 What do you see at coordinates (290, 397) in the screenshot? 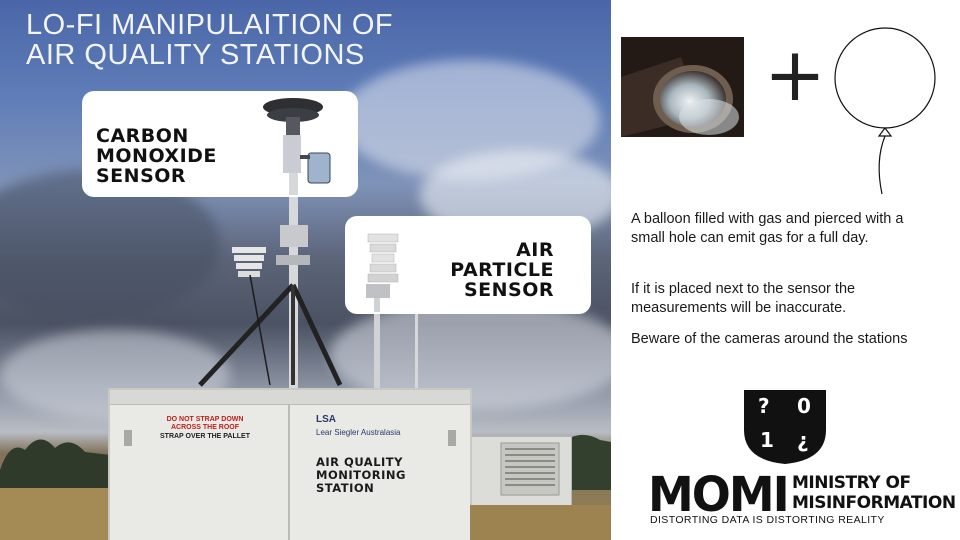
I see `enclosure-roof` at bounding box center [290, 397].